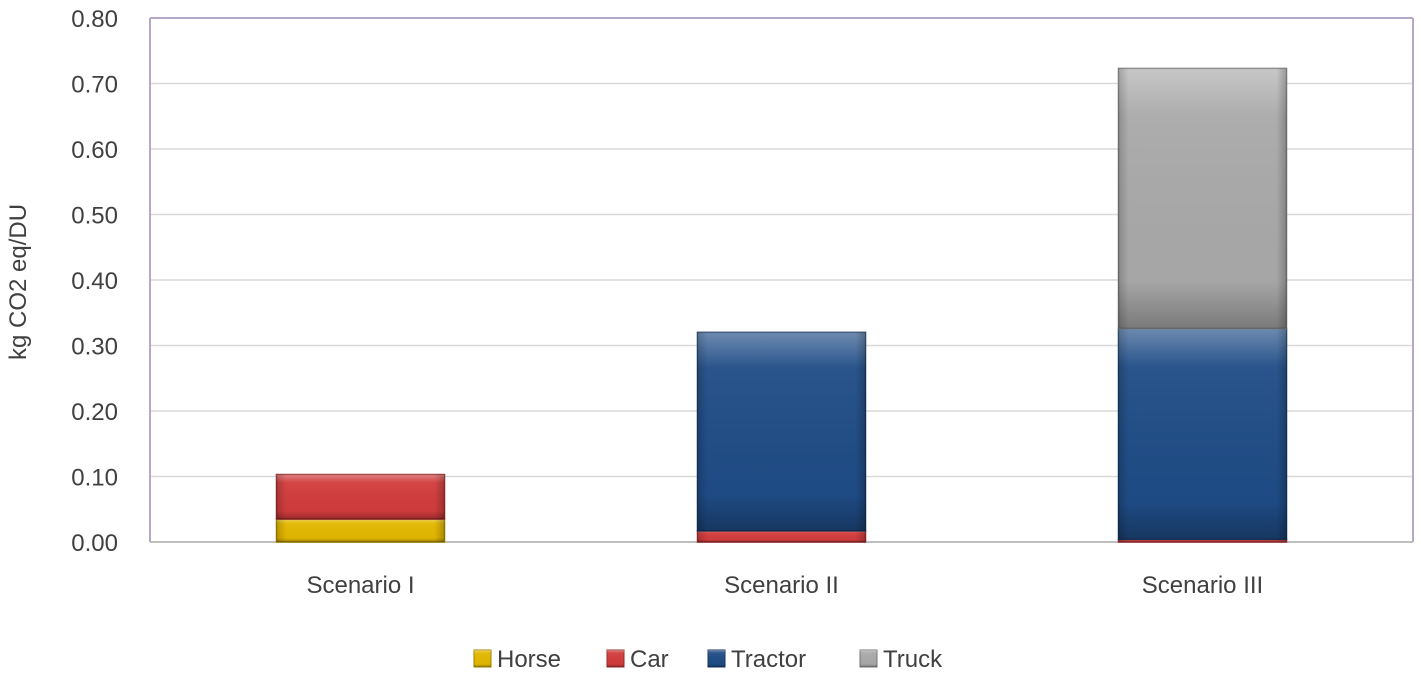 Image resolution: width=1421 pixels, height=684 pixels. Describe the element at coordinates (94, 412) in the screenshot. I see `y-tick-label: 0.20` at that location.